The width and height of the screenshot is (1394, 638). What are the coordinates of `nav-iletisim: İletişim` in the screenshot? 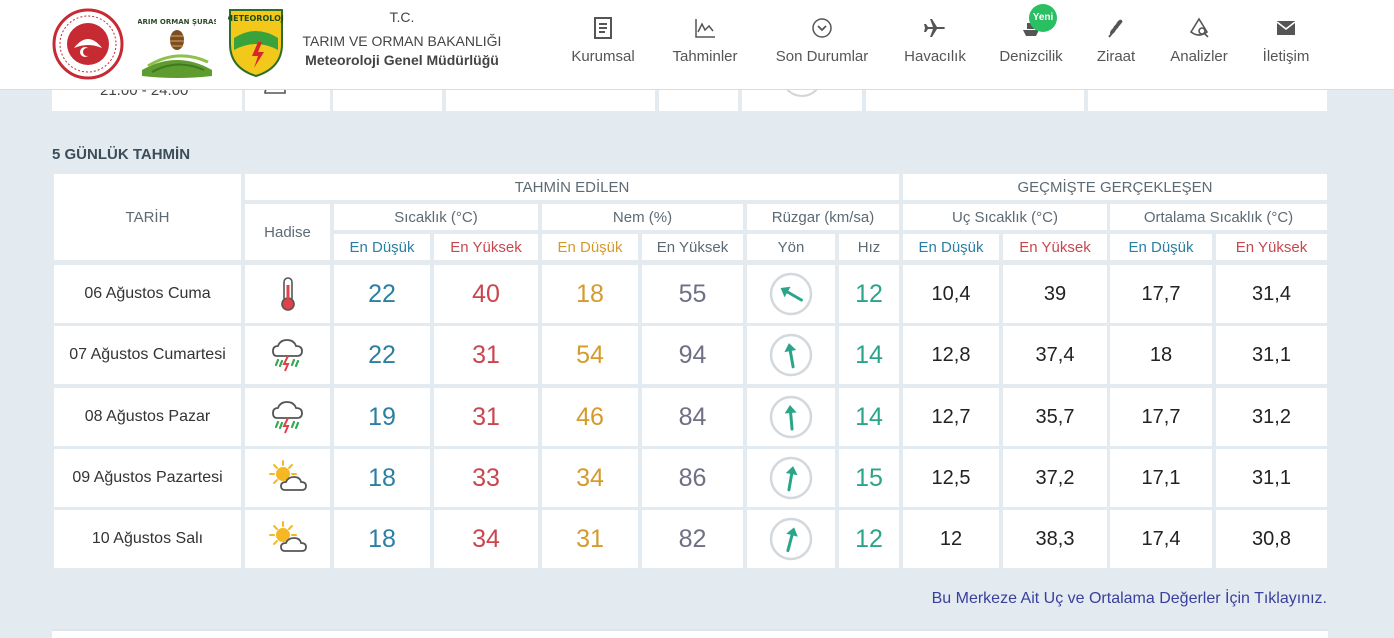 It's located at (1286, 44).